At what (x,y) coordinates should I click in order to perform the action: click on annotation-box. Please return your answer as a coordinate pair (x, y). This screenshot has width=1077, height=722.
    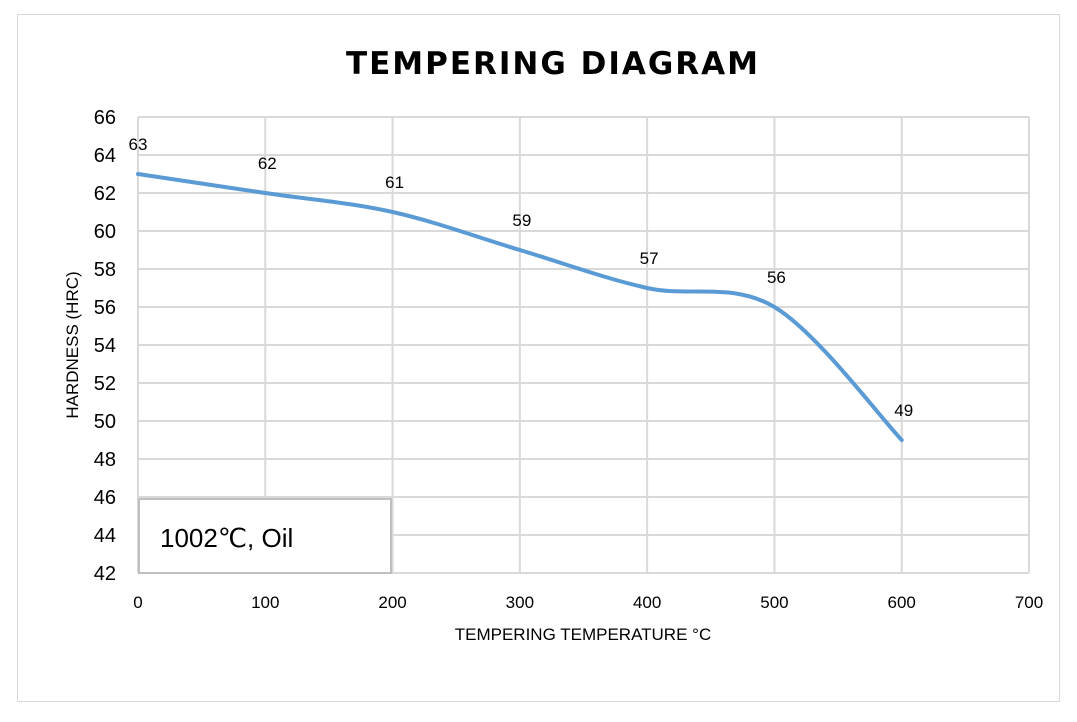
    Looking at the image, I should click on (265, 536).